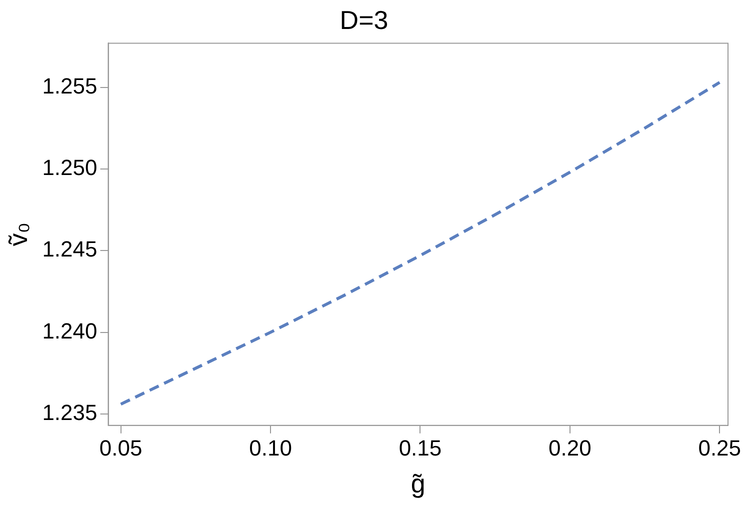  Describe the element at coordinates (70, 167) in the screenshot. I see `y-tick-label: 1.250` at that location.